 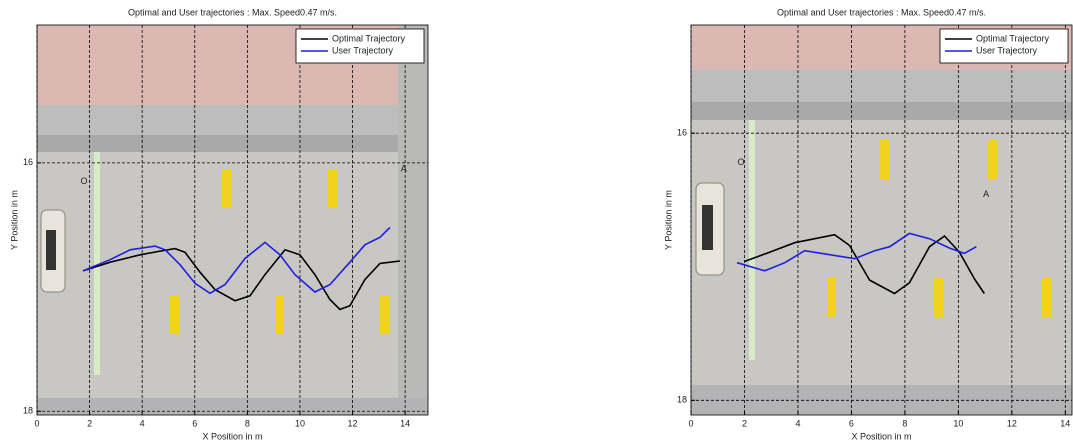 I want to click on wall, so click(x=413, y=220).